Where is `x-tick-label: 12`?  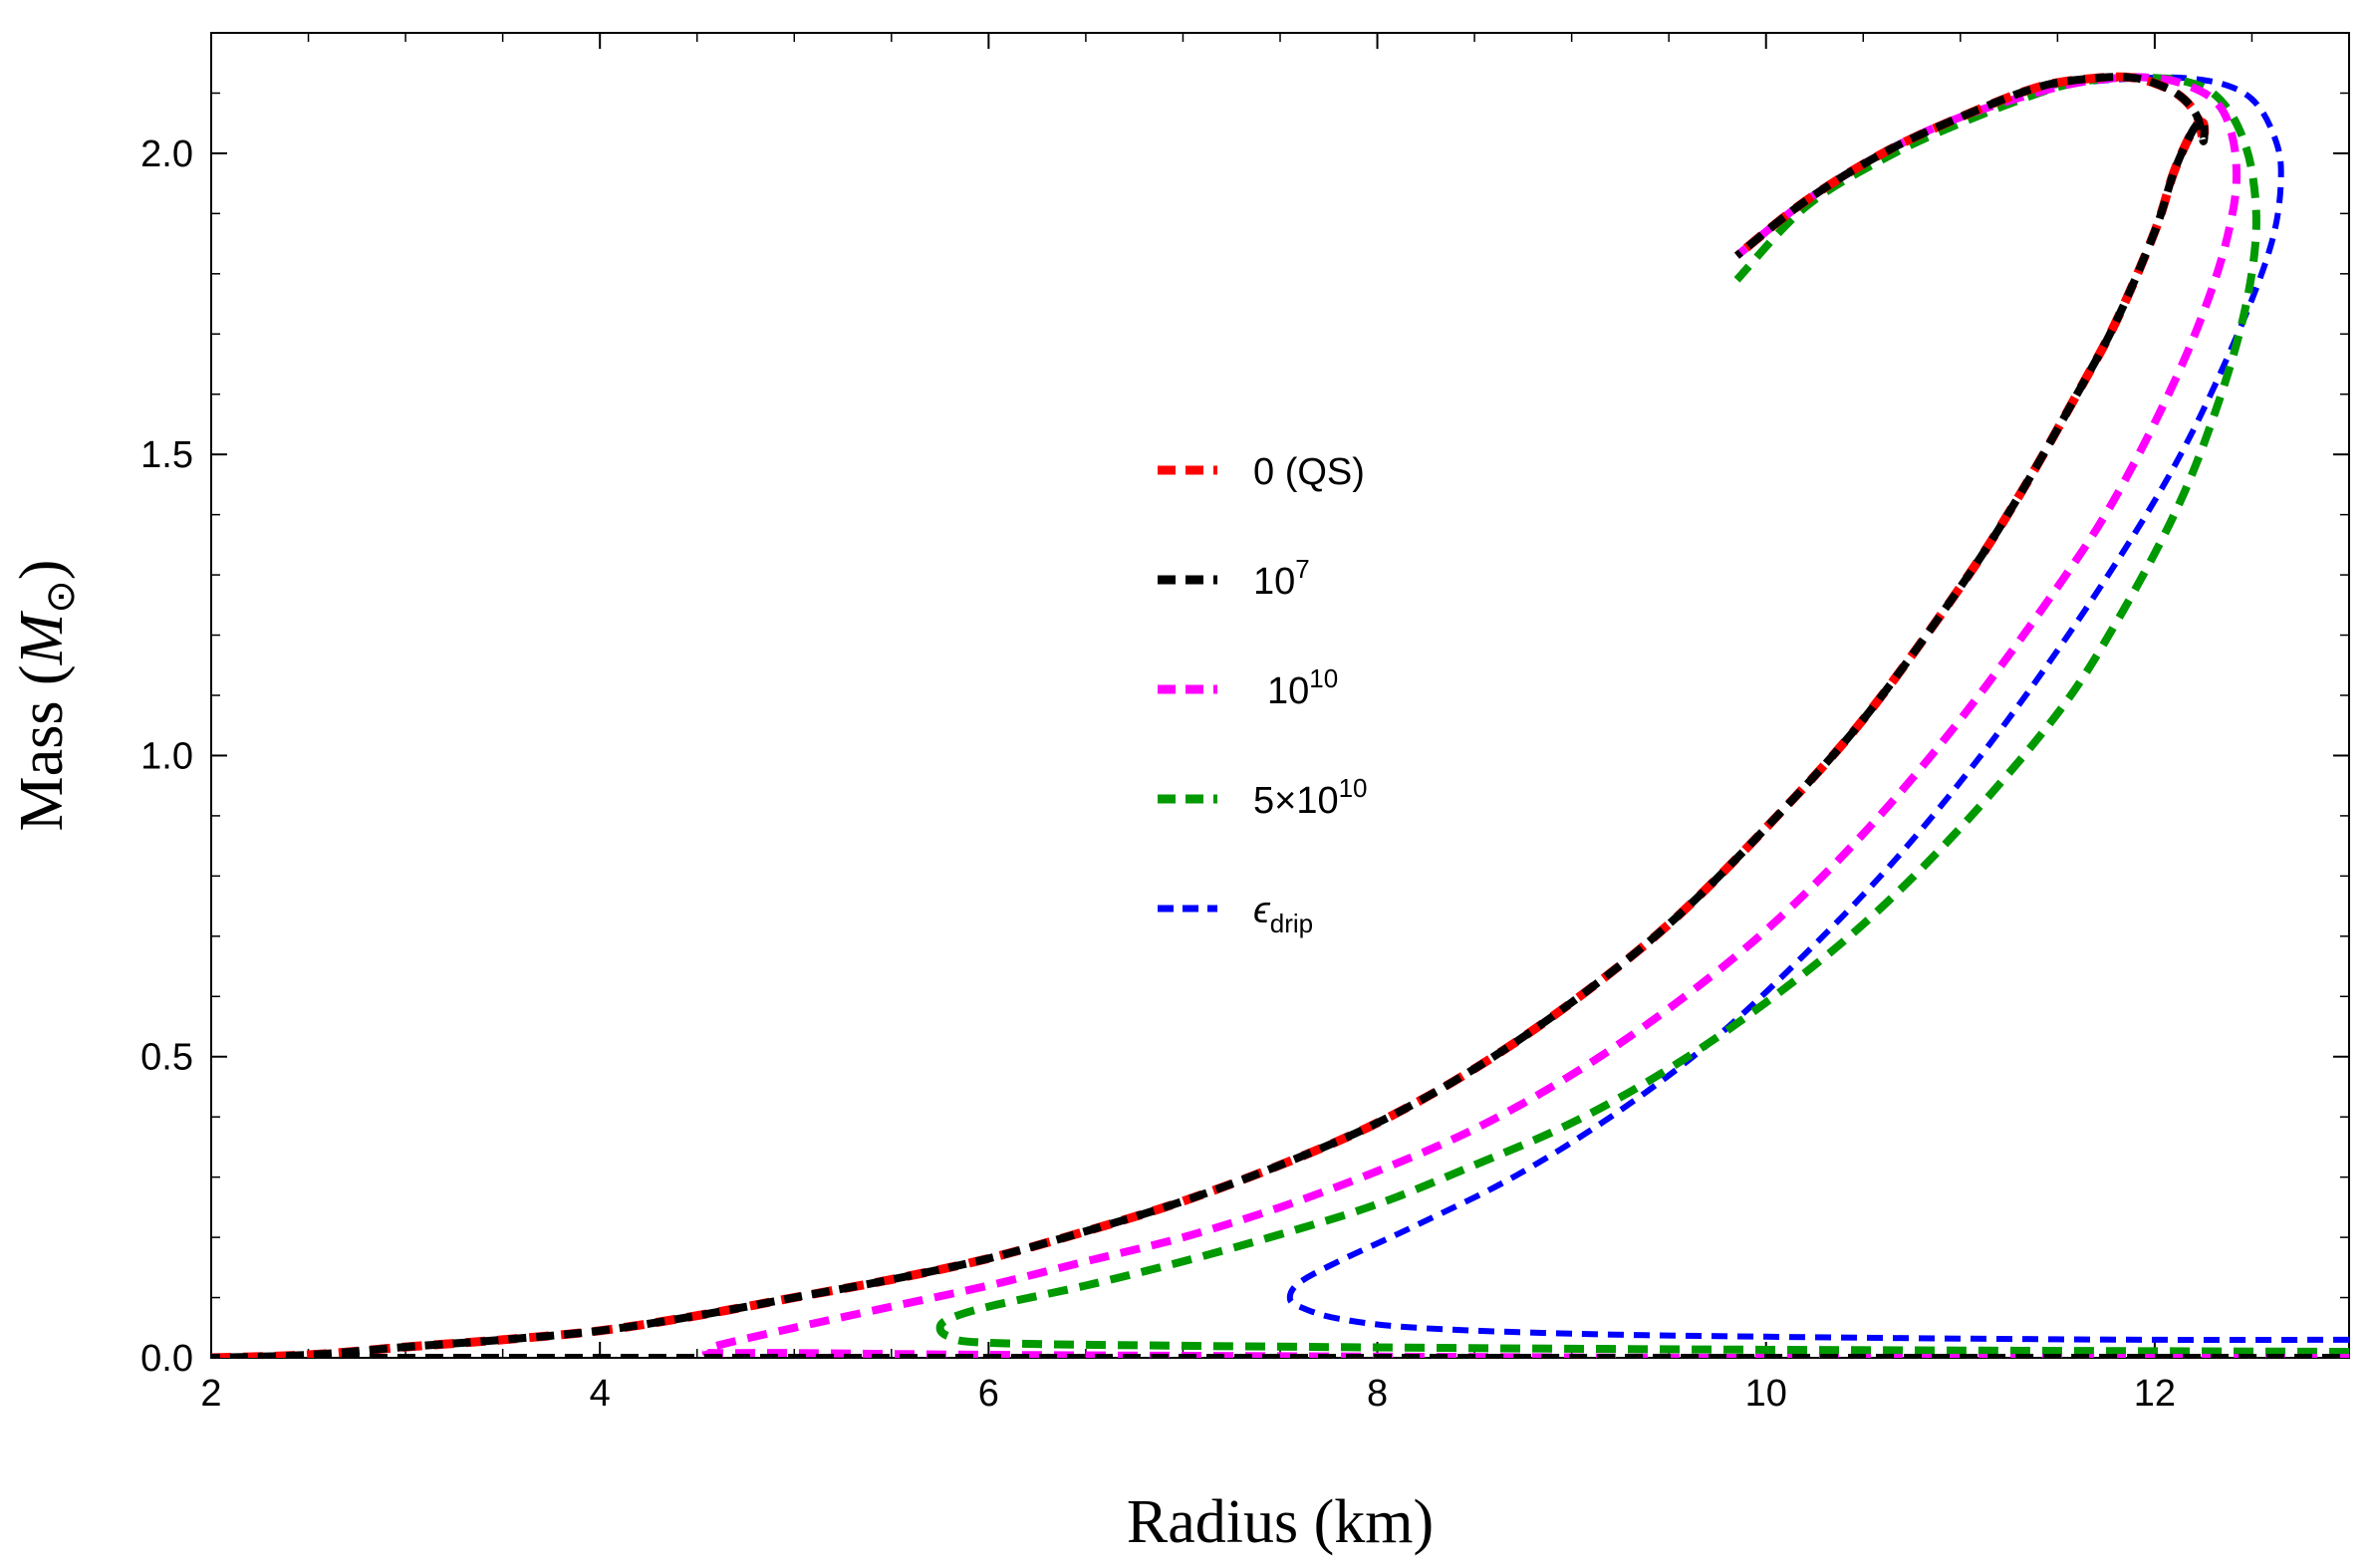 x-tick-label: 12 is located at coordinates (2155, 1394).